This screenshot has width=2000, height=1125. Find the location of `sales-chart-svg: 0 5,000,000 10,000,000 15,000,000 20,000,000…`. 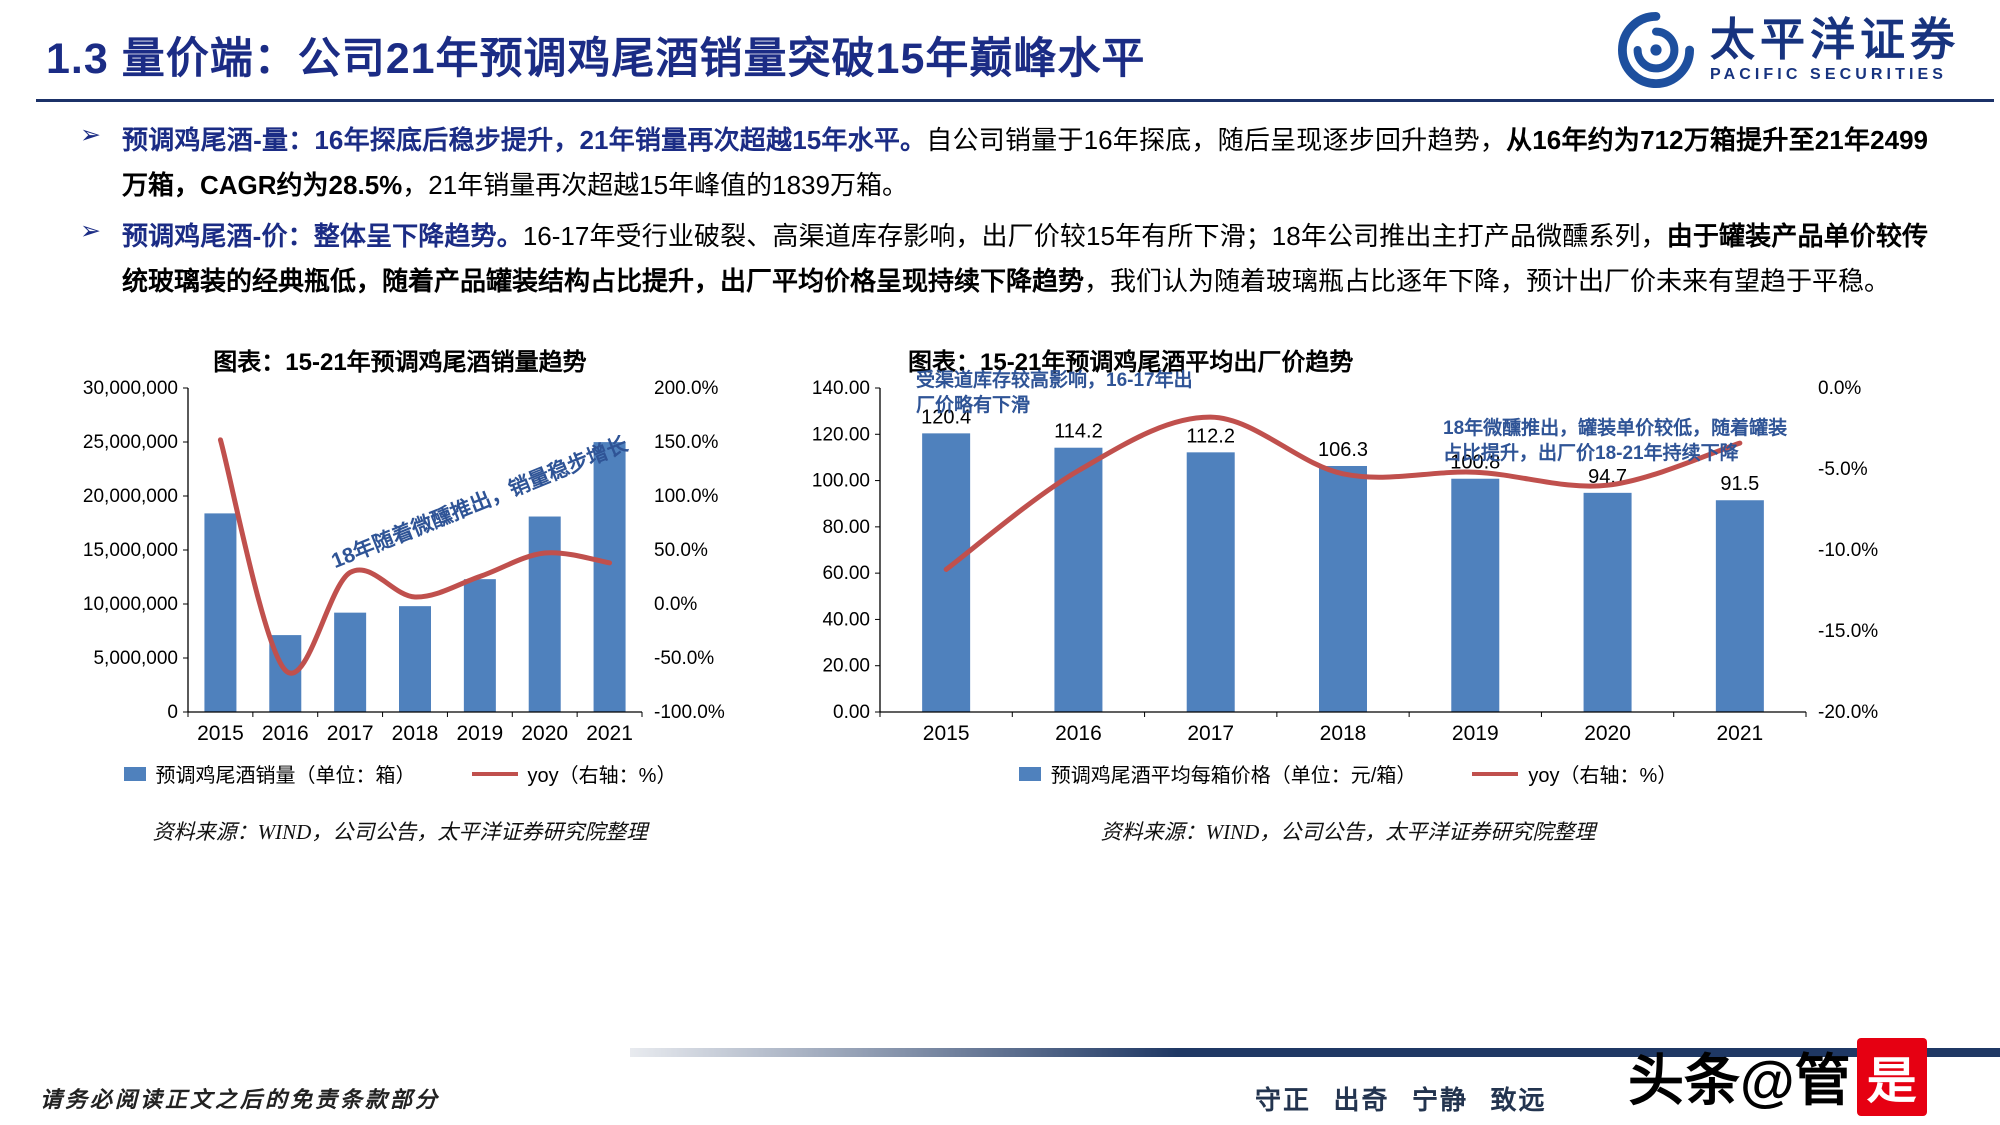

sales-chart-svg: 0 5,000,000 10,000,000 15,000,000 20,000,000… is located at coordinates (404, 561).